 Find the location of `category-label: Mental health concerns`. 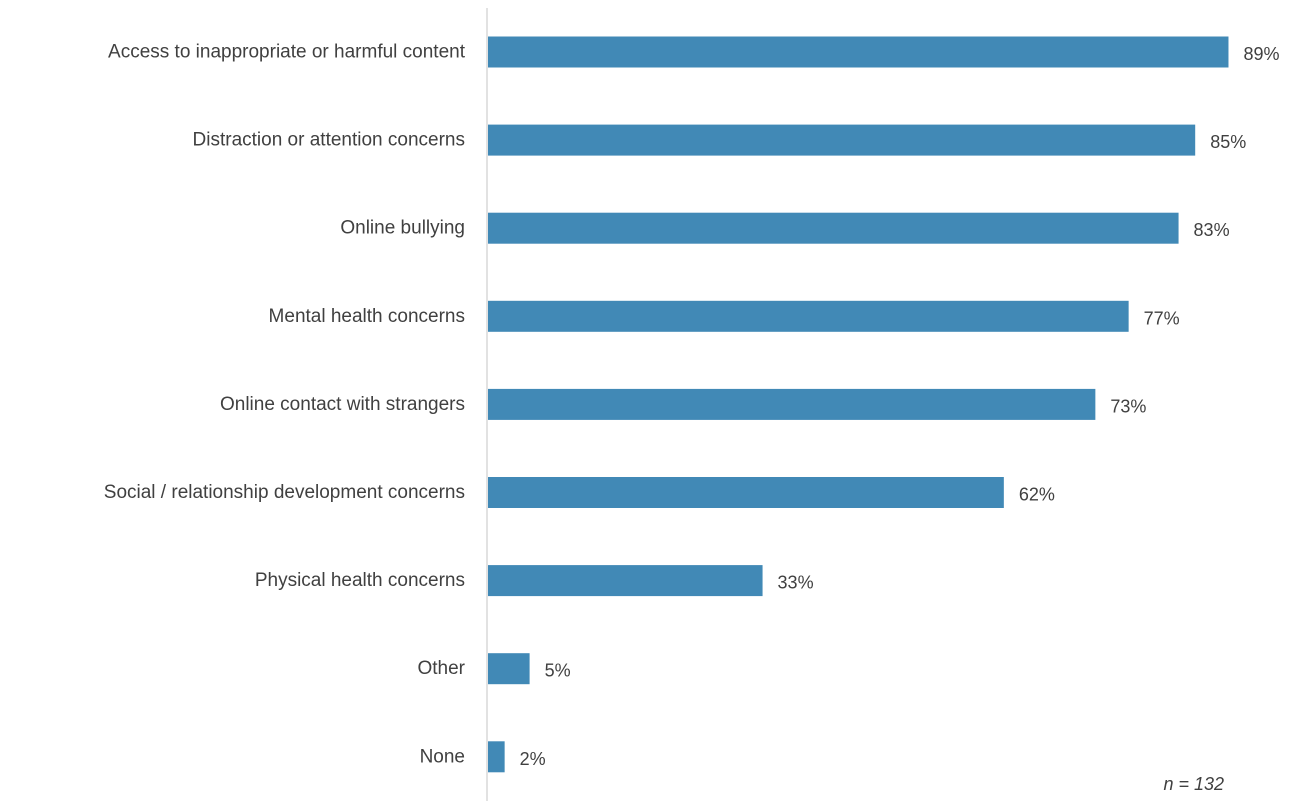

category-label: Mental health concerns is located at coordinates (367, 316).